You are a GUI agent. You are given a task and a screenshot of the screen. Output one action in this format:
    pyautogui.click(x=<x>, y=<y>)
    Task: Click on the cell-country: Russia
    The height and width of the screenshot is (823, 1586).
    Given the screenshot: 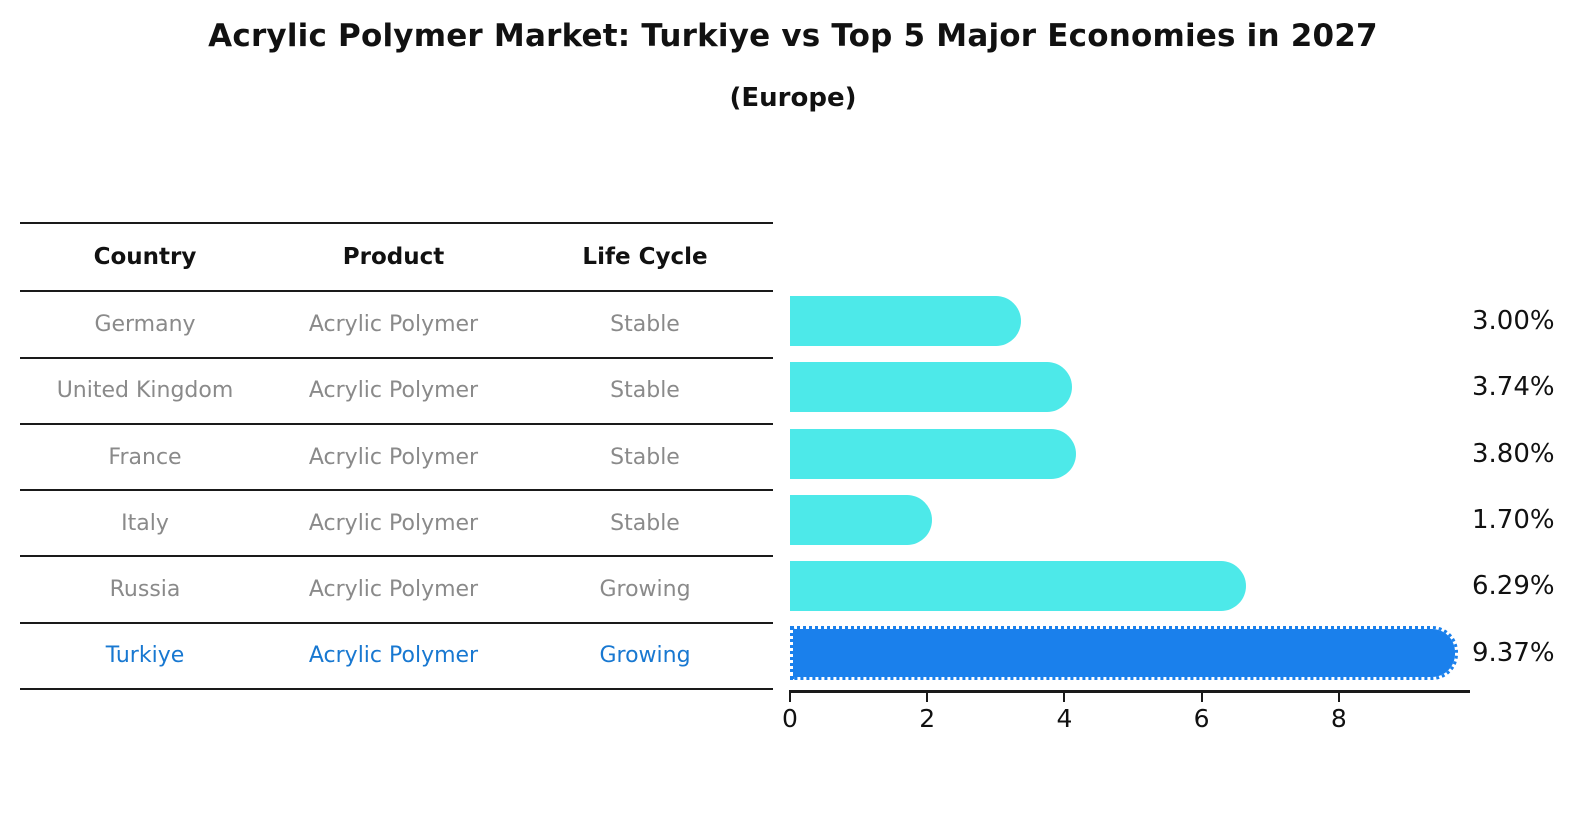 What is the action you would take?
    pyautogui.click(x=145, y=590)
    